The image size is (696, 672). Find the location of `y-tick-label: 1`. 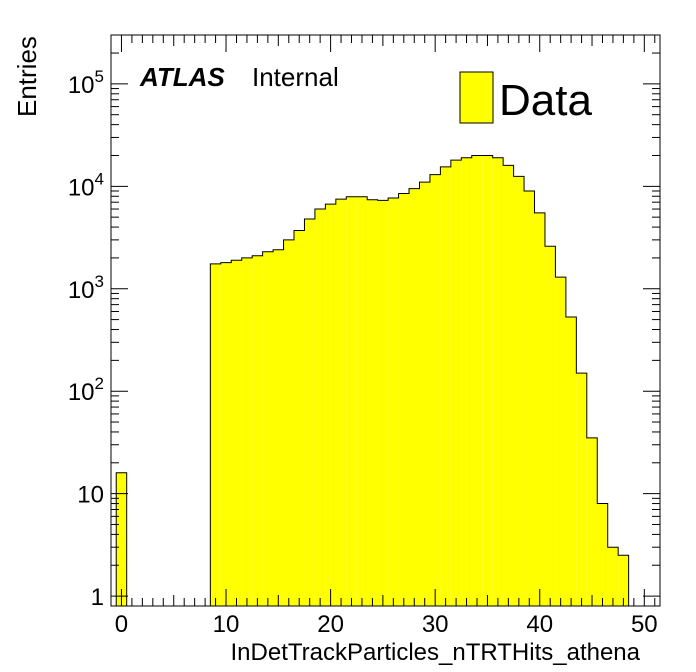

y-tick-label: 1 is located at coordinates (97, 597).